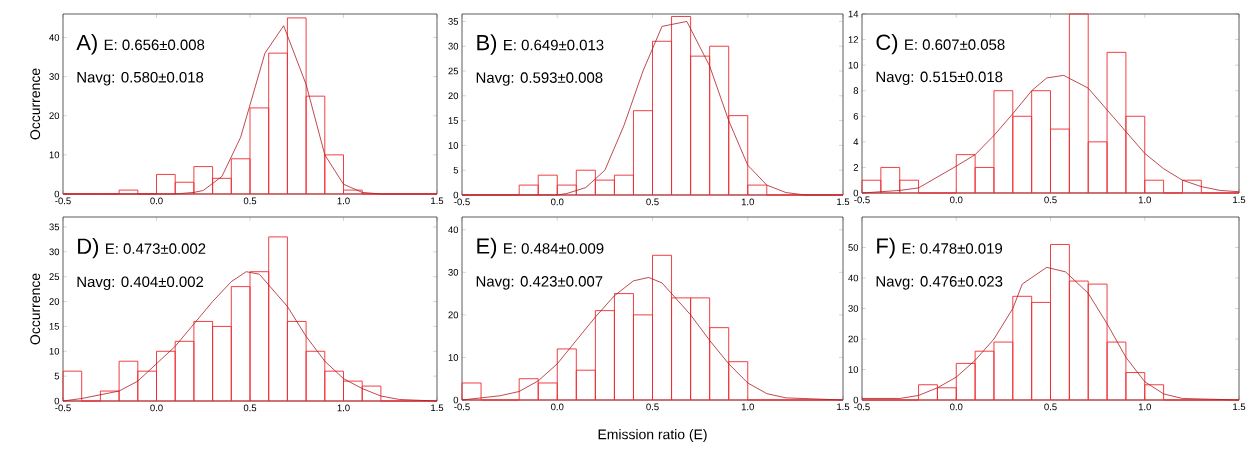 The width and height of the screenshot is (1248, 460). I want to click on annotation: E), so click(487, 248).